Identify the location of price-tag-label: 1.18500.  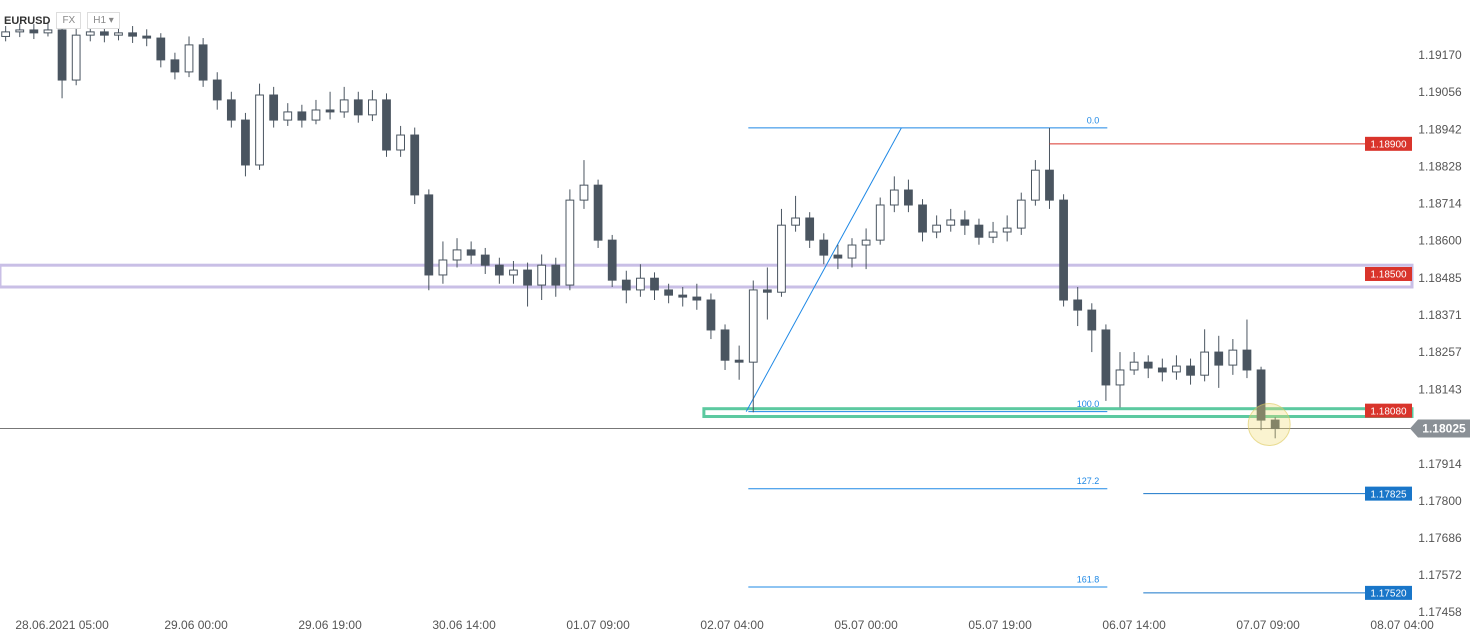
(1388, 275).